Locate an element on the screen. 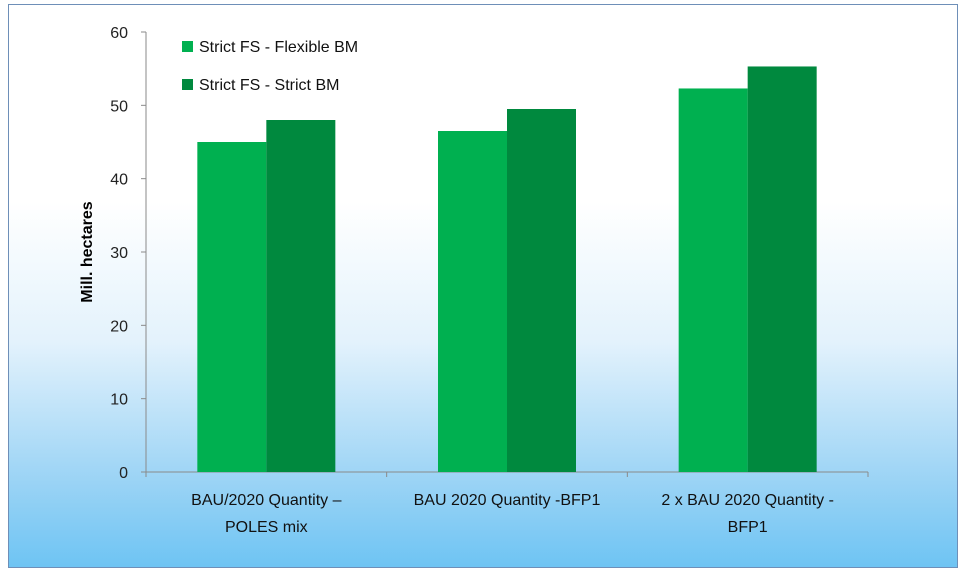 The width and height of the screenshot is (960, 571). y-tick-label: 60 is located at coordinates (119, 33).